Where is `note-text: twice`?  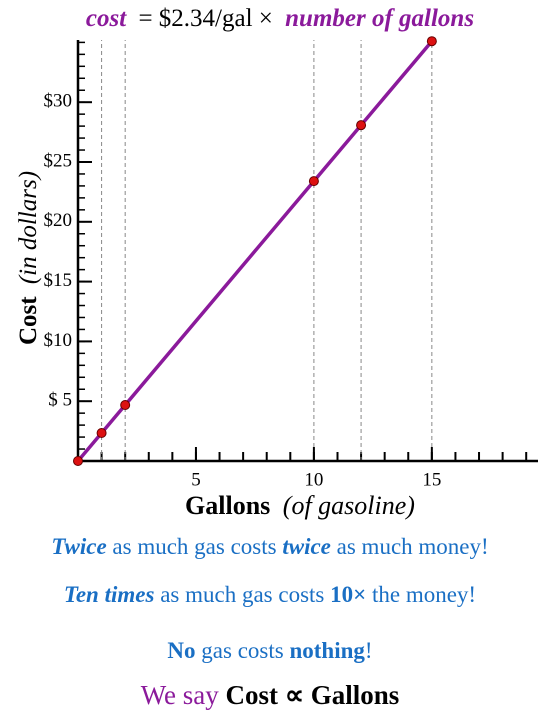 note-text: twice is located at coordinates (306, 546).